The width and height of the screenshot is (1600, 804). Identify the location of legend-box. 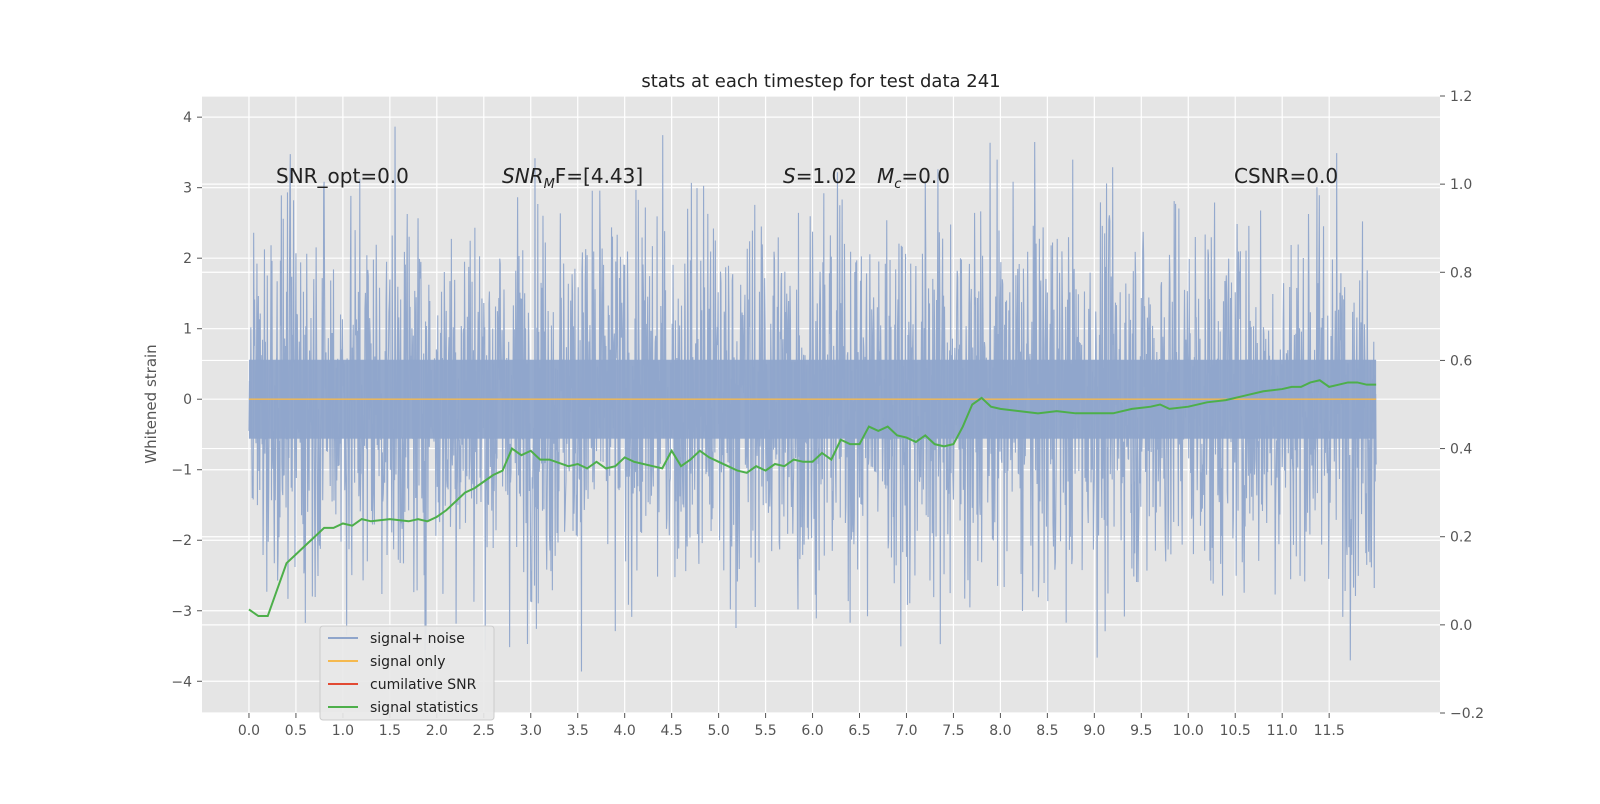
(407, 673).